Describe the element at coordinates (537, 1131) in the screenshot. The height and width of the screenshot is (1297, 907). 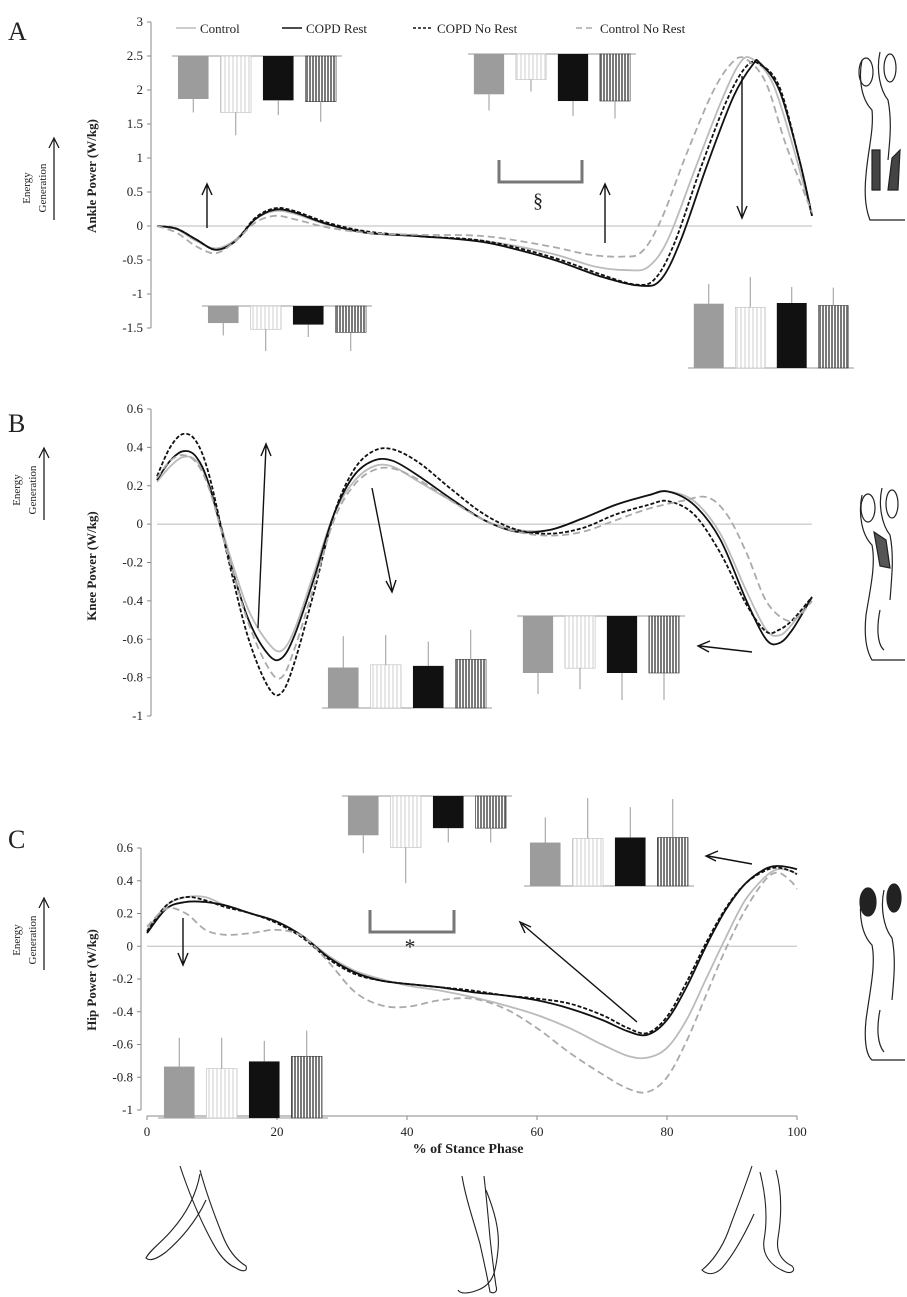
I see `x-tick-label: 60` at that location.